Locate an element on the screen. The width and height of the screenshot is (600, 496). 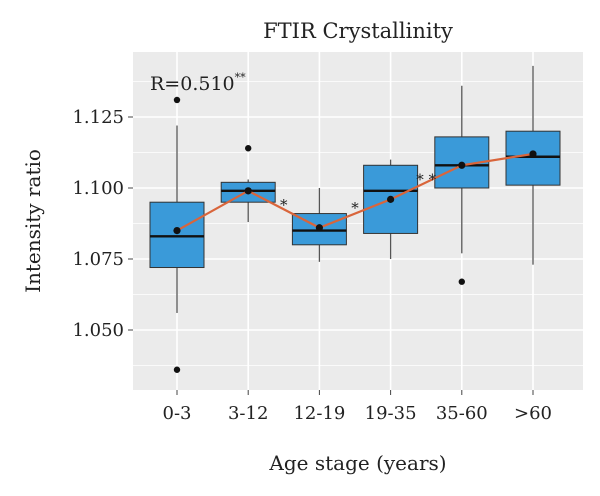
mean-line-group is located at coordinates (355, 192).